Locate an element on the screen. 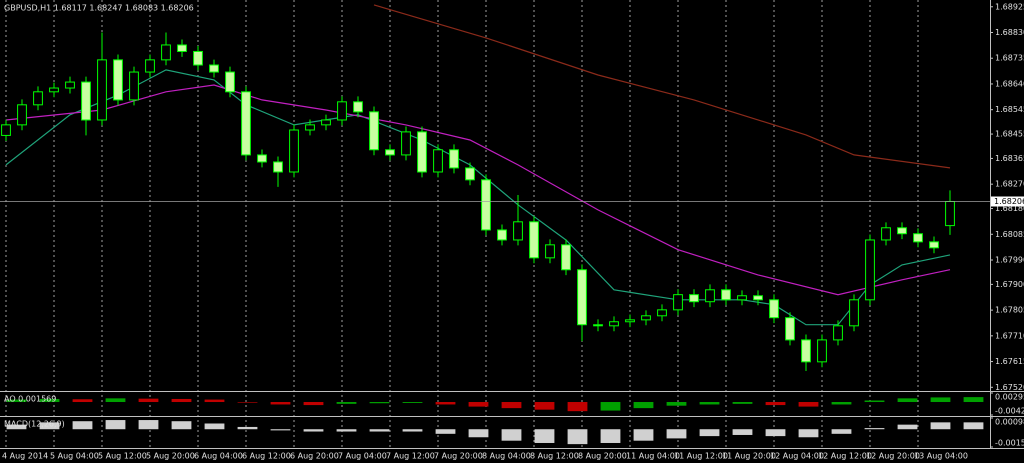 The image size is (1024, 463). y-tick-label: 1.67900 is located at coordinates (1009, 284).